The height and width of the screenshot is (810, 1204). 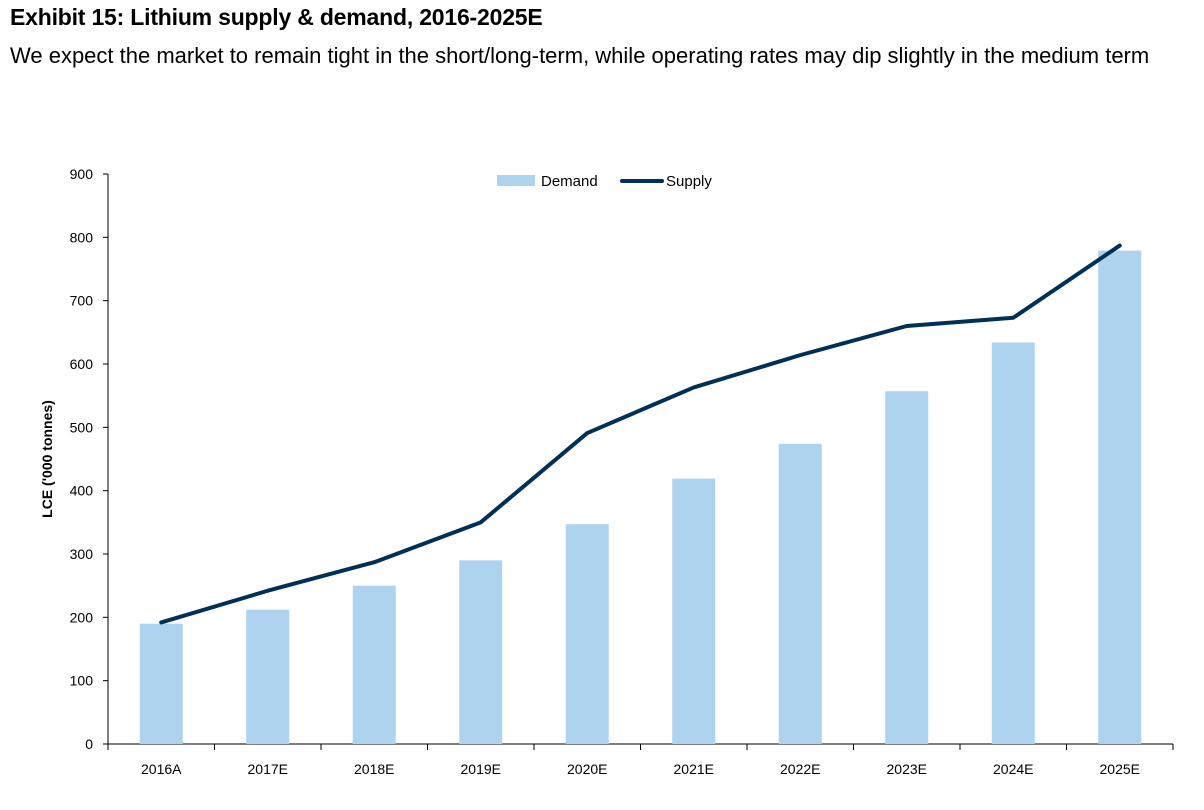 What do you see at coordinates (89, 744) in the screenshot?
I see `y-tick-label: 0` at bounding box center [89, 744].